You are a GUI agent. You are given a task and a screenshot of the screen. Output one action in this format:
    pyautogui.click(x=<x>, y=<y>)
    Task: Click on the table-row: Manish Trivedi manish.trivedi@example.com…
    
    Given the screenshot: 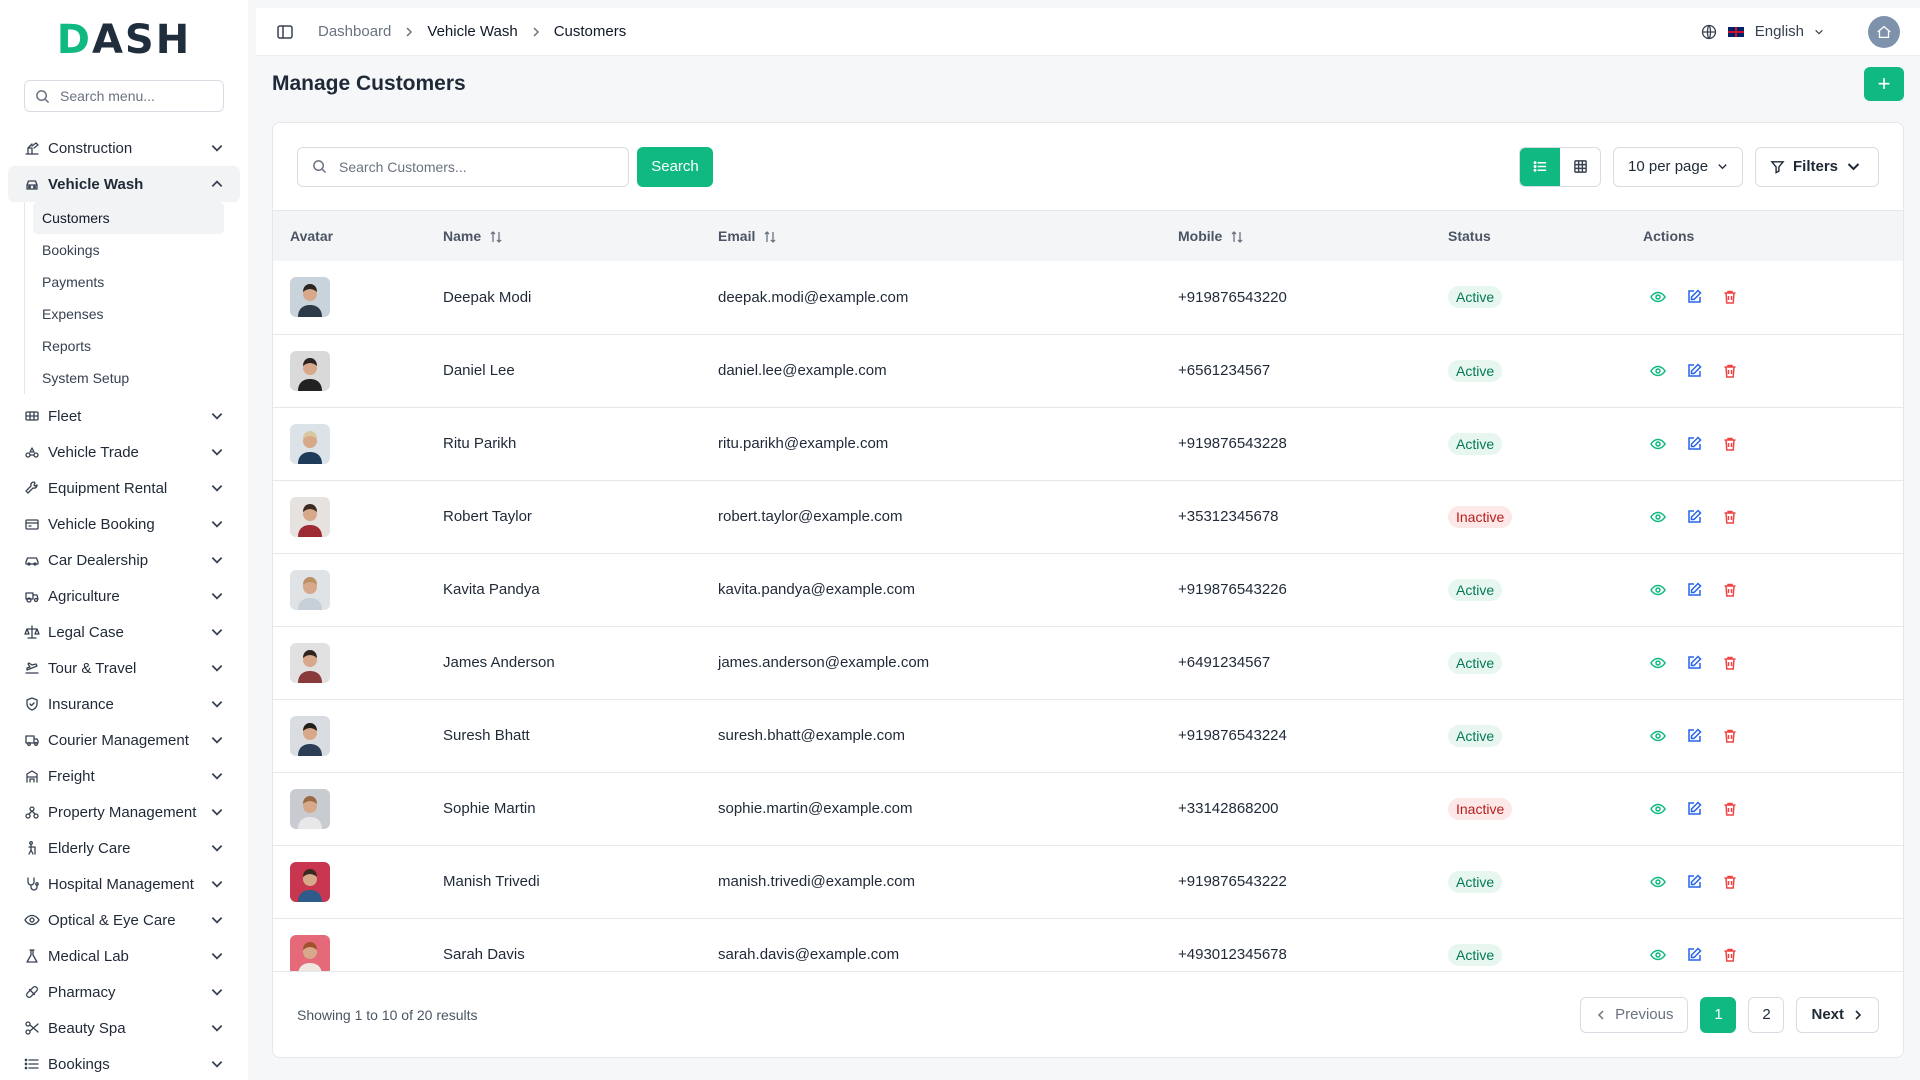 What is the action you would take?
    pyautogui.click(x=1088, y=881)
    